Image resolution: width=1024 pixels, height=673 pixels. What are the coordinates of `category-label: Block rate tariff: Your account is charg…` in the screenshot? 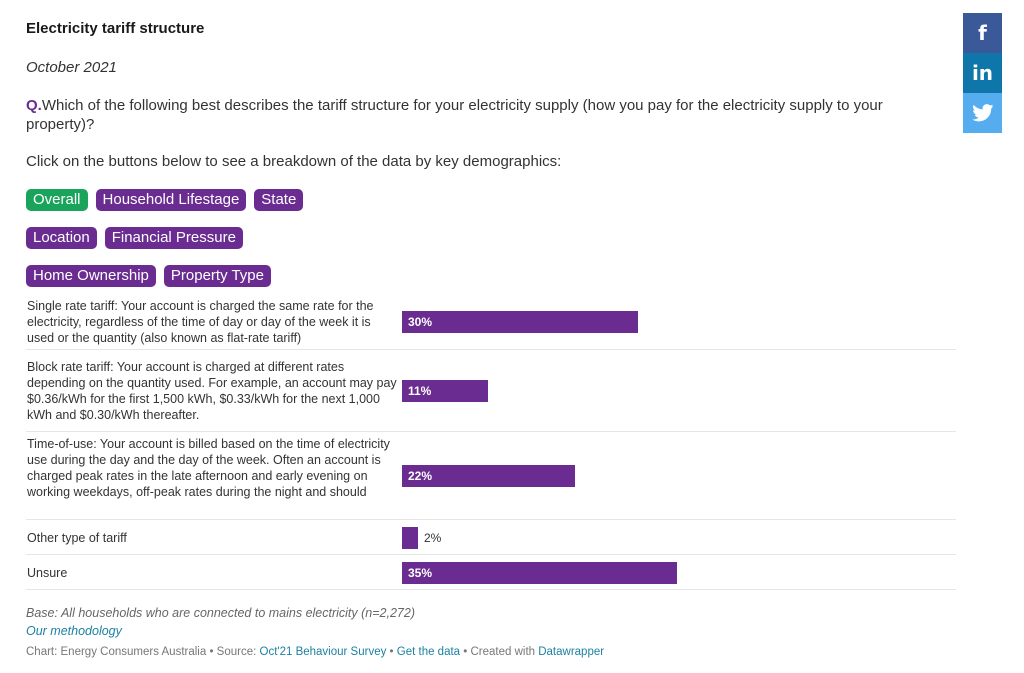 It's located at (212, 391).